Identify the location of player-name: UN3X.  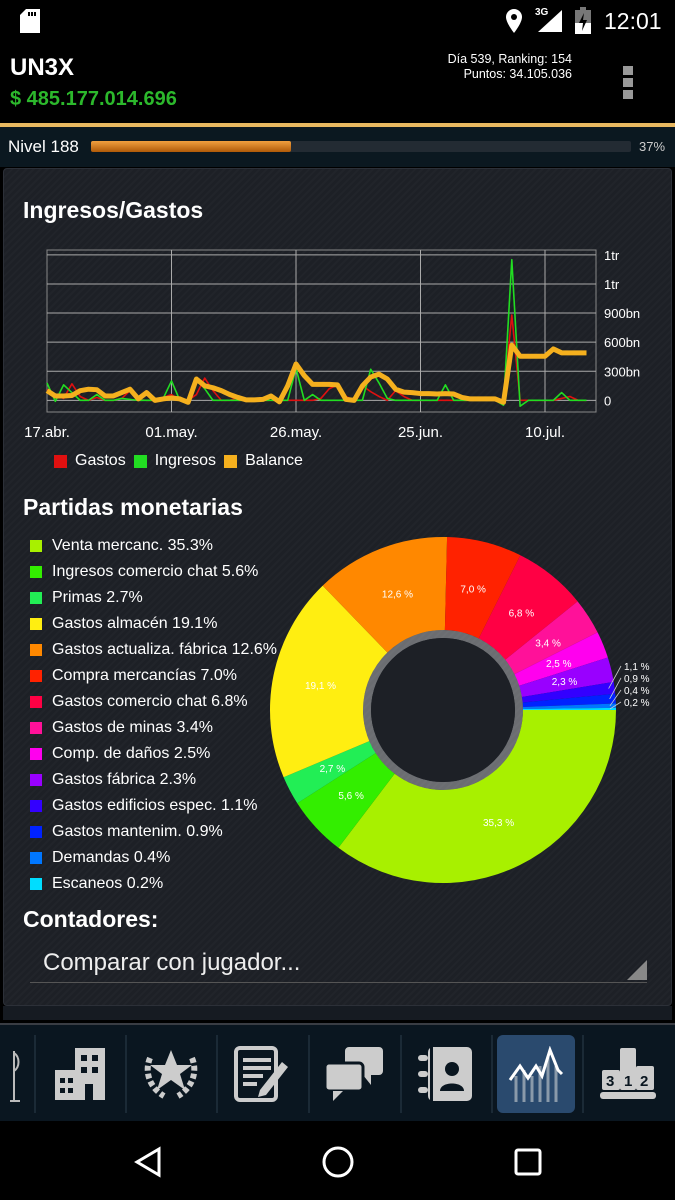
(42, 67).